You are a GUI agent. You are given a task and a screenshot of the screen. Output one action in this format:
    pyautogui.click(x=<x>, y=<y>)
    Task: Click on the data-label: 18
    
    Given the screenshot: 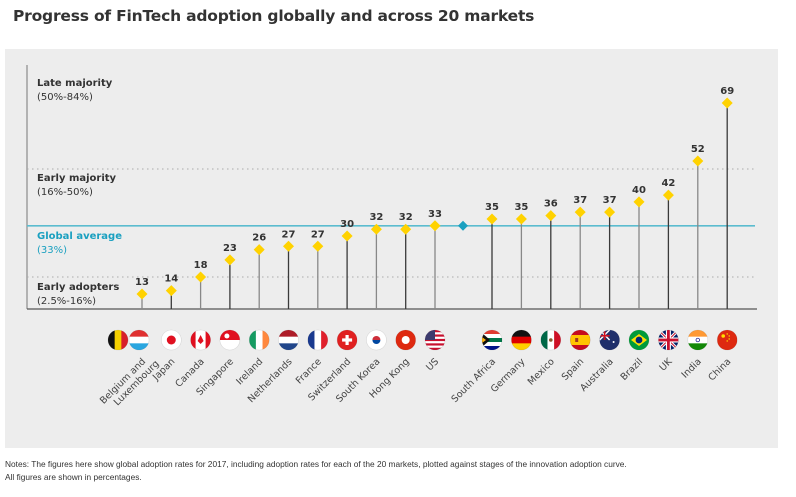 What is the action you would take?
    pyautogui.click(x=201, y=265)
    